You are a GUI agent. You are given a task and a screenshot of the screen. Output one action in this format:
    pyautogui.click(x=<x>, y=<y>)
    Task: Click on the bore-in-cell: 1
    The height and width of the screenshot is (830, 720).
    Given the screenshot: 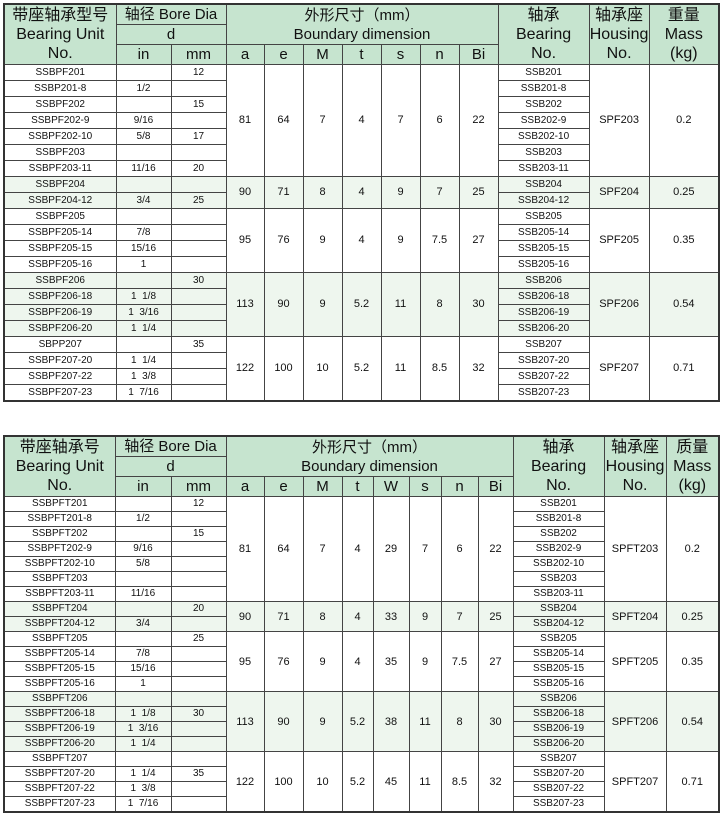 What is the action you would take?
    pyautogui.click(x=143, y=684)
    